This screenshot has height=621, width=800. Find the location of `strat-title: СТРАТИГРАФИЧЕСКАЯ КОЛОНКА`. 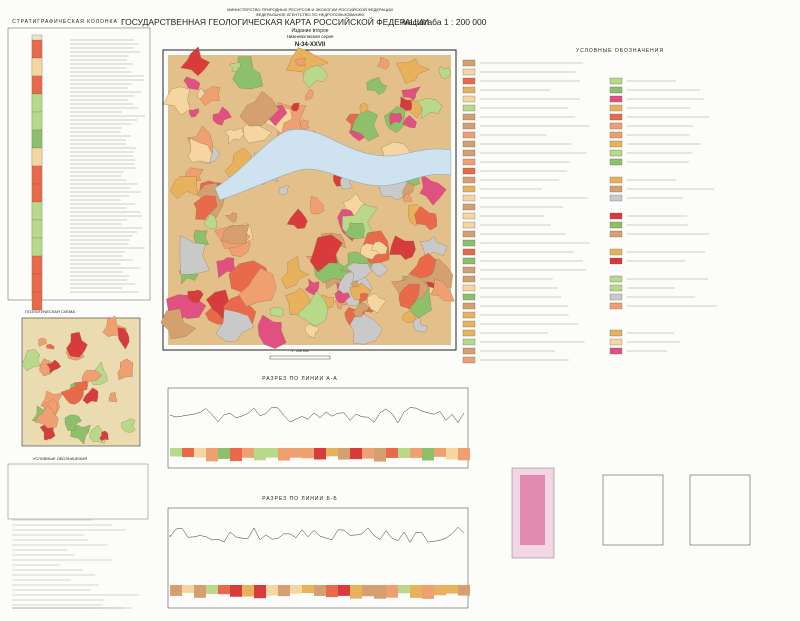

strat-title: СТРАТИГРАФИЧЕСКАЯ КОЛОНКА is located at coordinates (65, 22).